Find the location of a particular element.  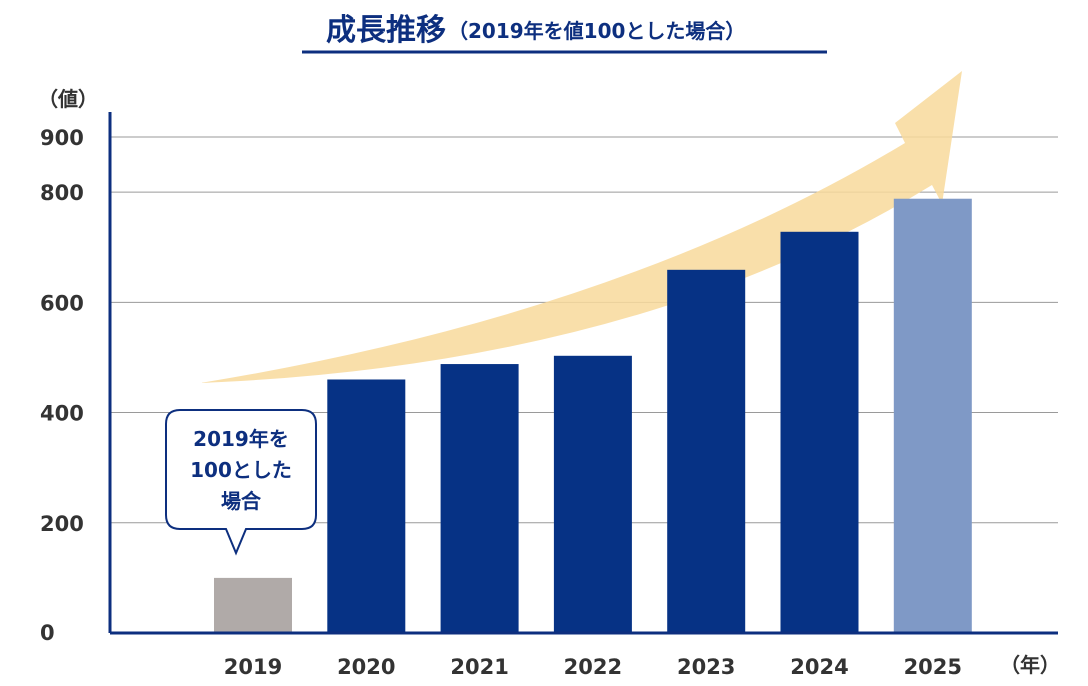

x-tick-label-2022: 2022 is located at coordinates (593, 667).